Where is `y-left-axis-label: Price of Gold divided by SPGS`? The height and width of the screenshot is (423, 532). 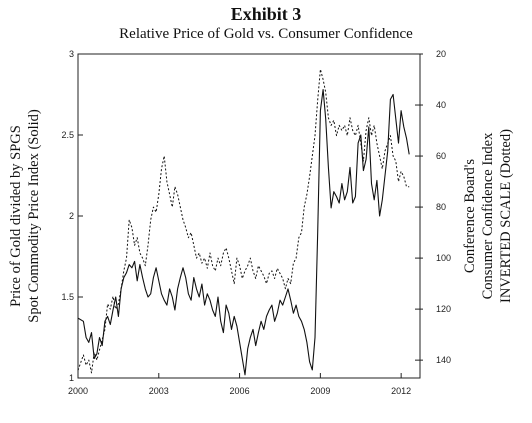
y-left-axis-label: Price of Gold divided by SPGS is located at coordinates (16, 216).